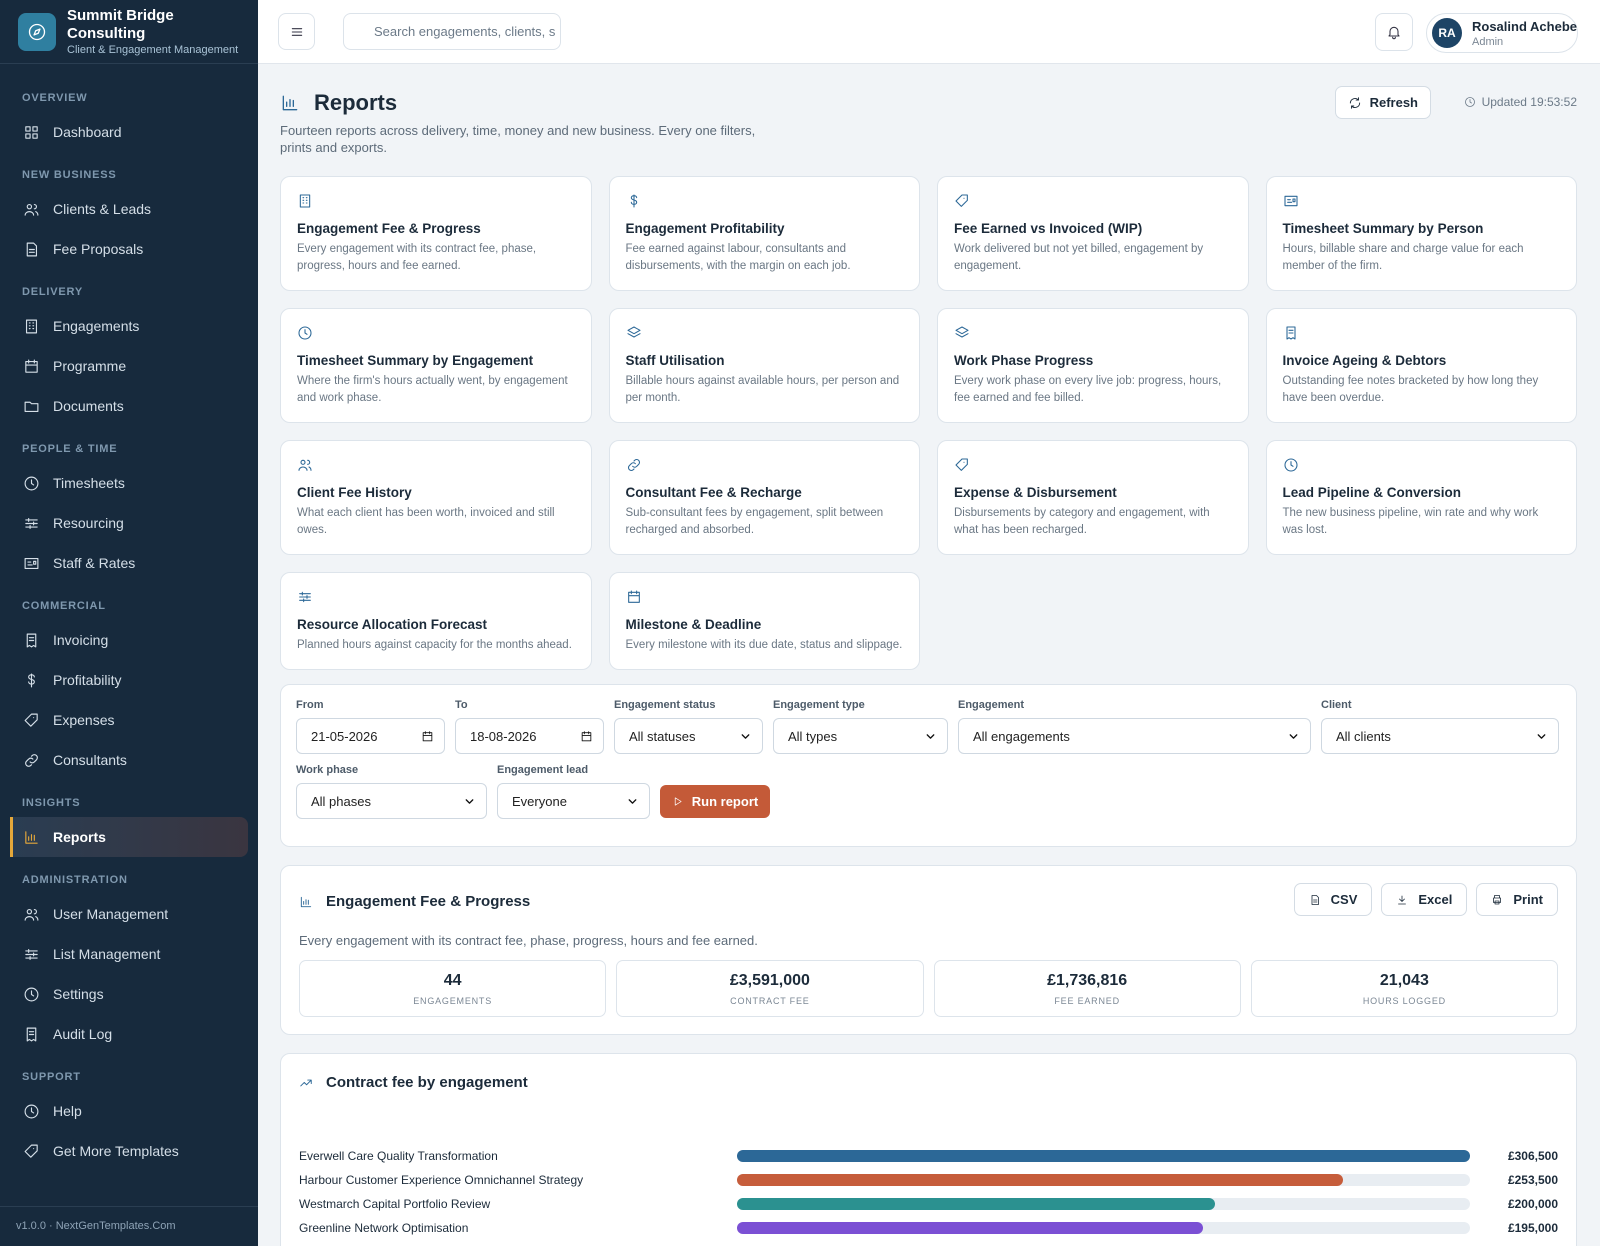 This screenshot has height=1246, width=1600. What do you see at coordinates (745, 736) in the screenshot?
I see `chevron-icon` at bounding box center [745, 736].